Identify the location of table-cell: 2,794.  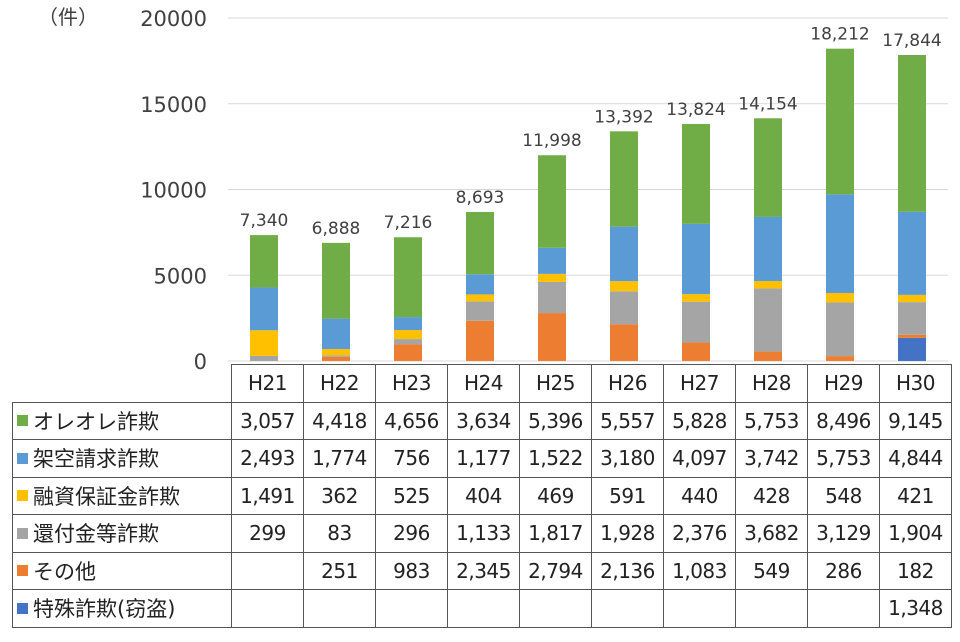
(555, 570).